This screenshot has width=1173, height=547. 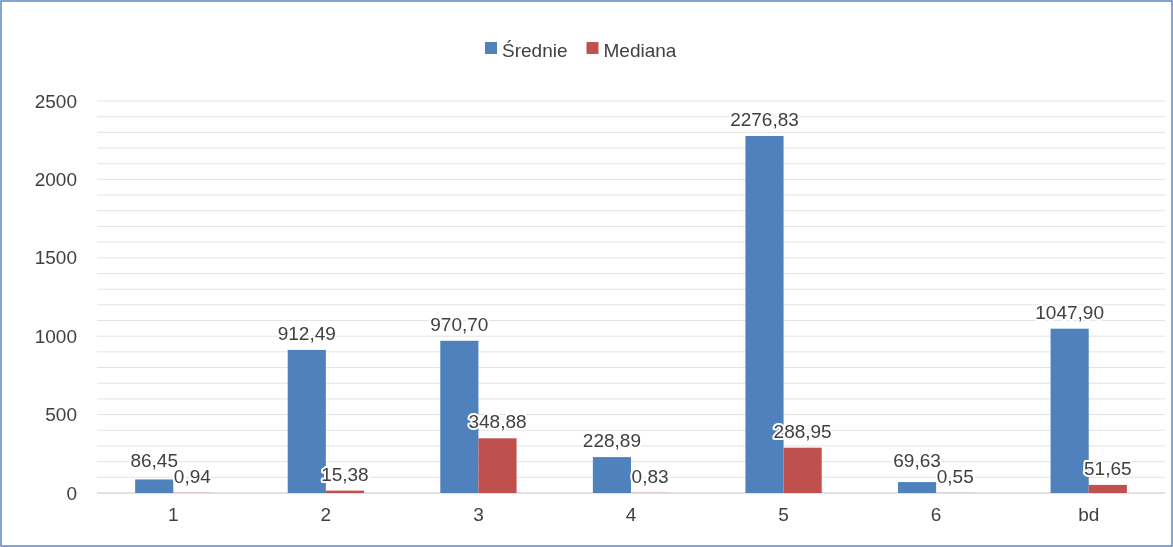 I want to click on y-tick-label: 0, so click(x=71, y=493).